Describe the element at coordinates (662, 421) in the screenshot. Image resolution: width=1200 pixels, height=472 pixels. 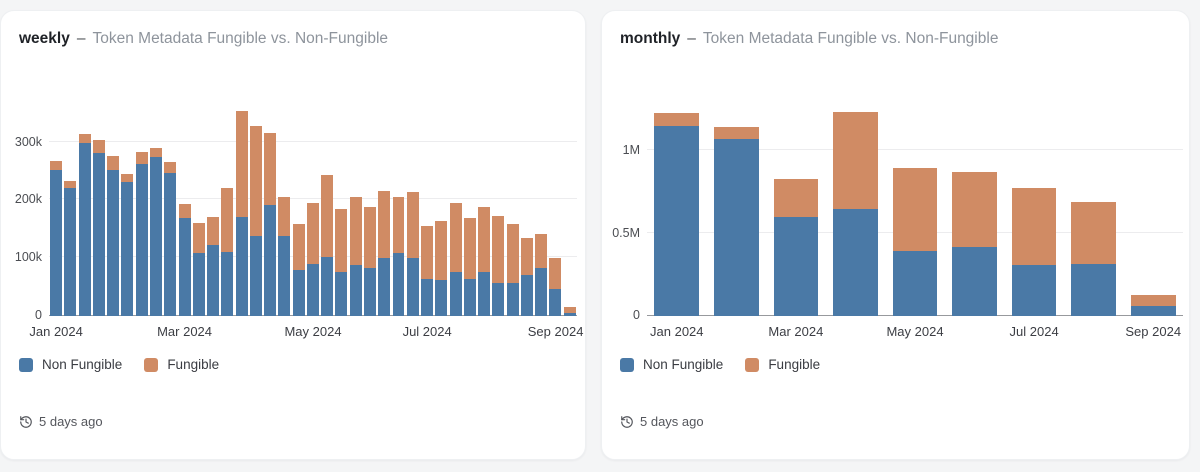
I see `last-updated: 5 days ago` at that location.